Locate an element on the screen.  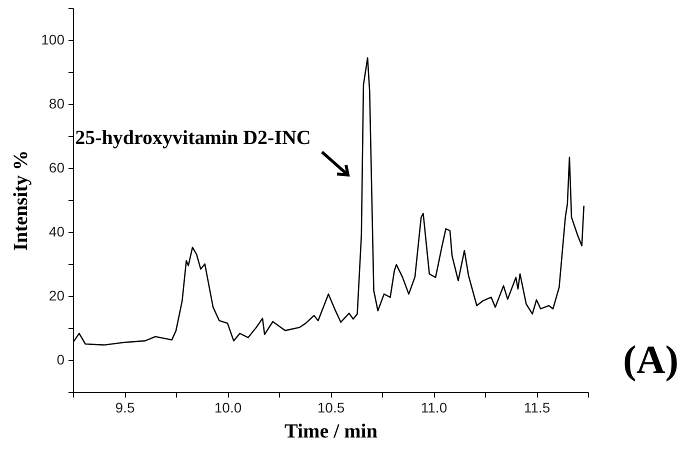
y-tick-label: 20 is located at coordinates (56, 296).